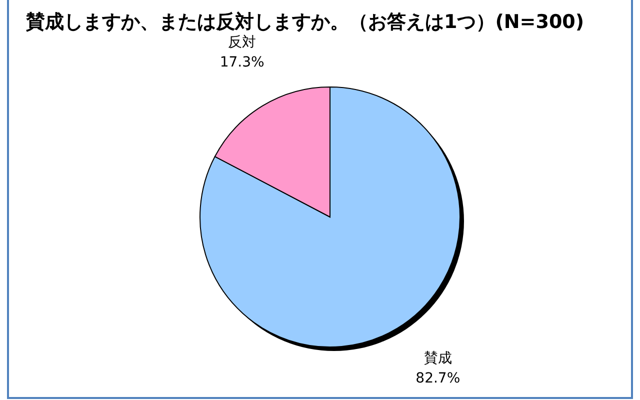 The height and width of the screenshot is (400, 640). Describe the element at coordinates (438, 358) in the screenshot. I see `slice-label: 賛成` at that location.